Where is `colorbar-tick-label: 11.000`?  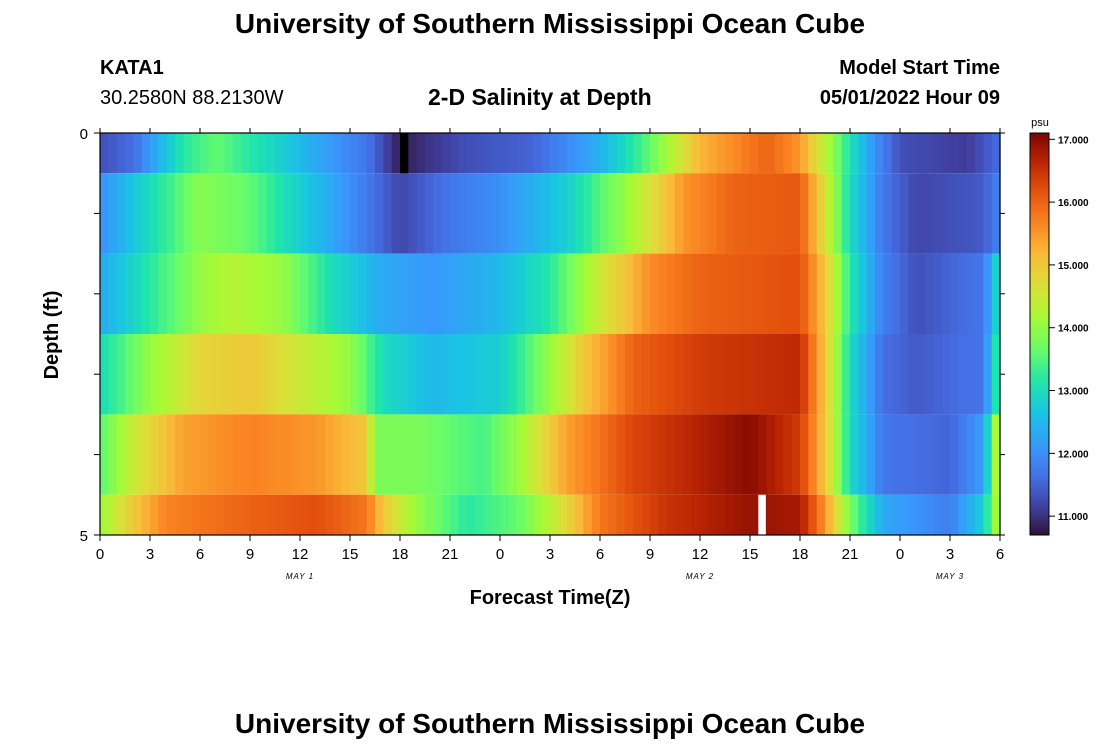
colorbar-tick-label: 11.000 is located at coordinates (1073, 517).